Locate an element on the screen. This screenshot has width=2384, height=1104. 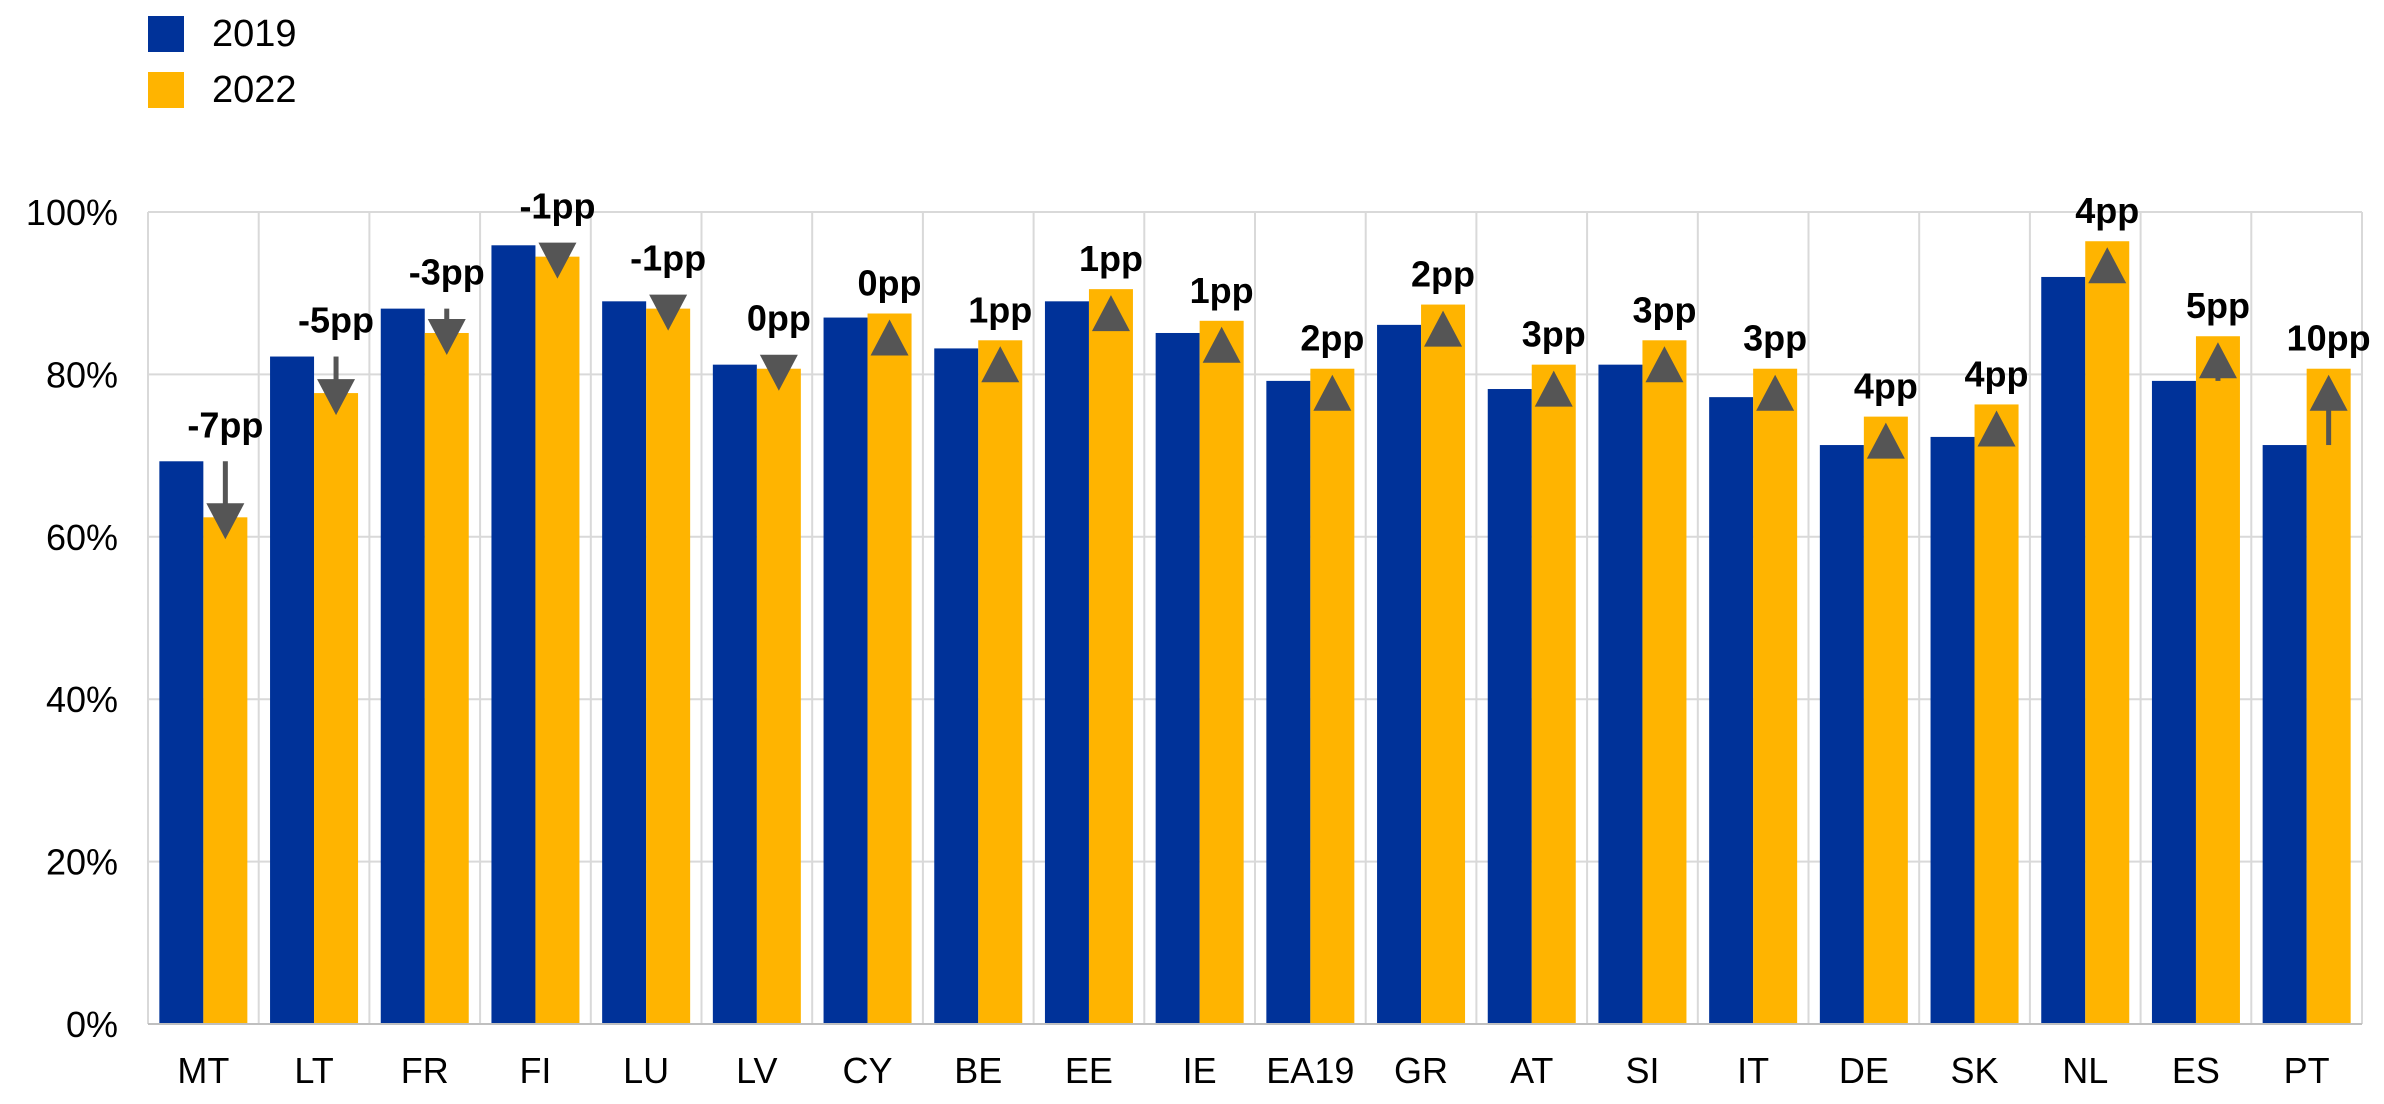
legend-item-2019: 2019 is located at coordinates (222, 34).